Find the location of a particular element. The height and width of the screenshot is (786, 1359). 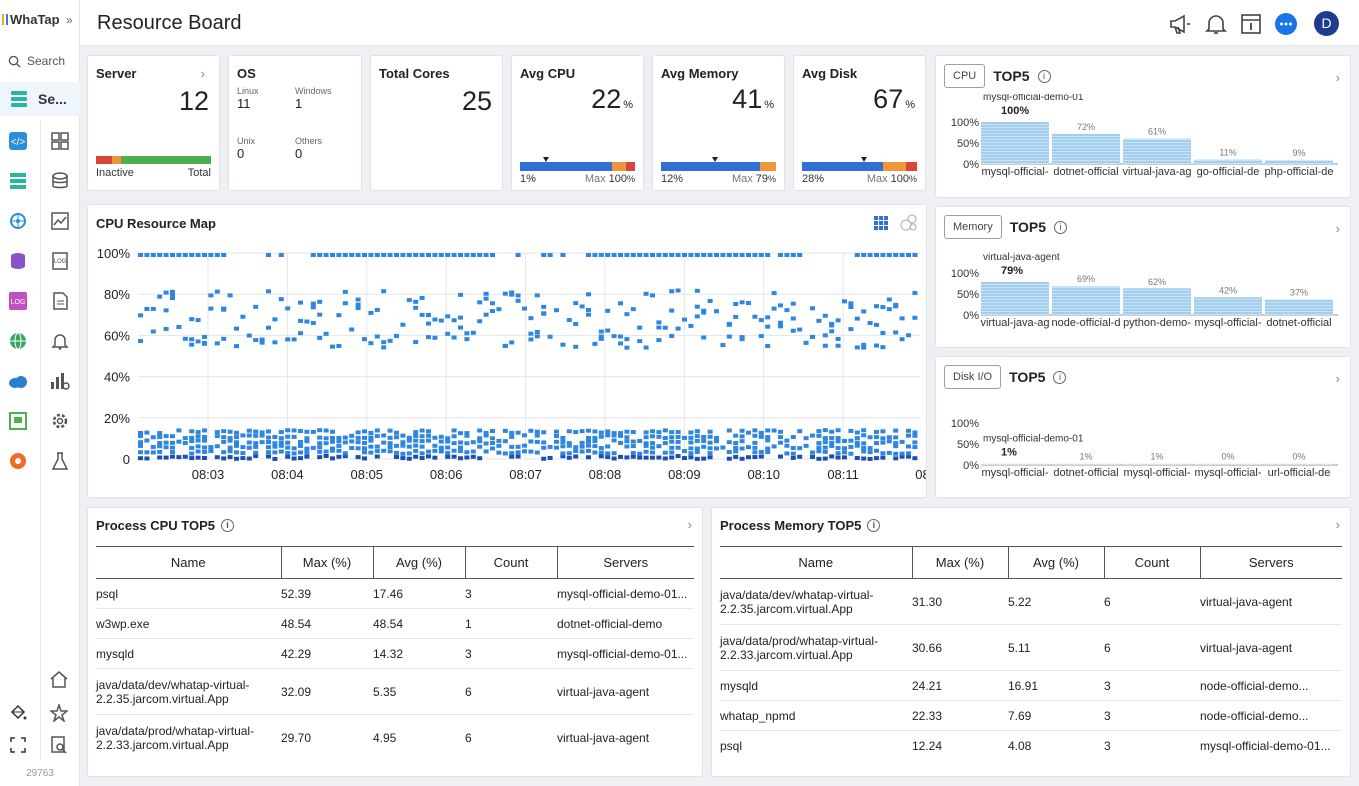

announcement-icon is located at coordinates (1180, 24).